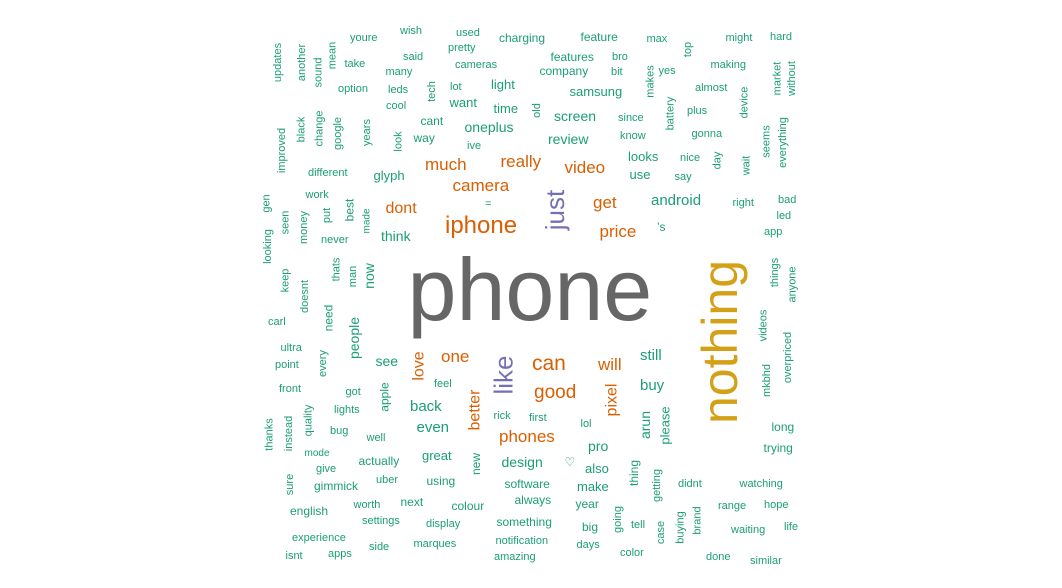 The height and width of the screenshot is (588, 1062). Describe the element at coordinates (398, 141) in the screenshot. I see `word-155: look` at that location.